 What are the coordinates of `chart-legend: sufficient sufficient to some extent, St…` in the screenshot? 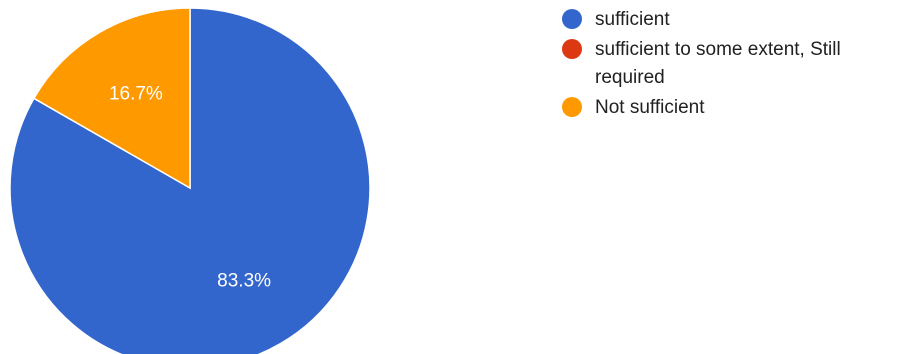 It's located at (734, 65).